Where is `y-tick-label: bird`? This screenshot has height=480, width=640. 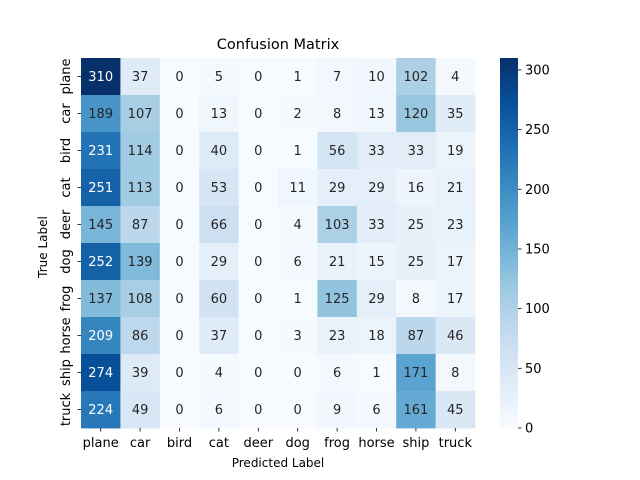
y-tick-label: bird is located at coordinates (66, 150).